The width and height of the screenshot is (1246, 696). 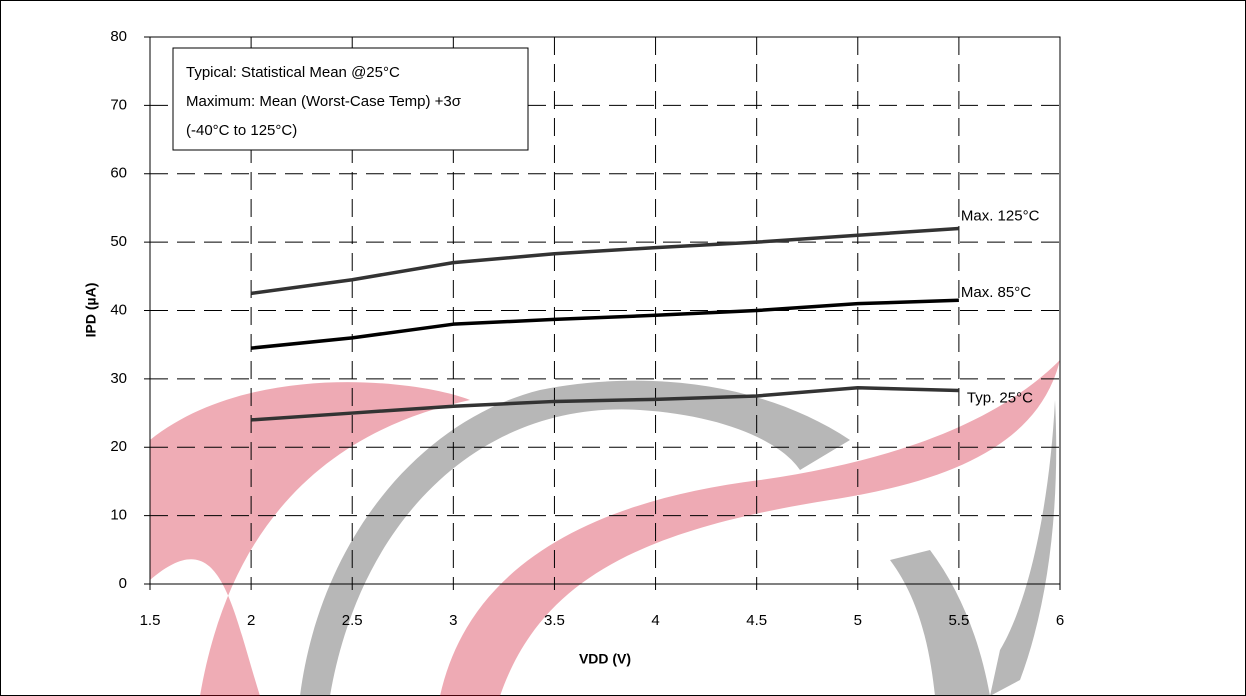 I want to click on y-tick-label: 30, so click(x=118, y=378).